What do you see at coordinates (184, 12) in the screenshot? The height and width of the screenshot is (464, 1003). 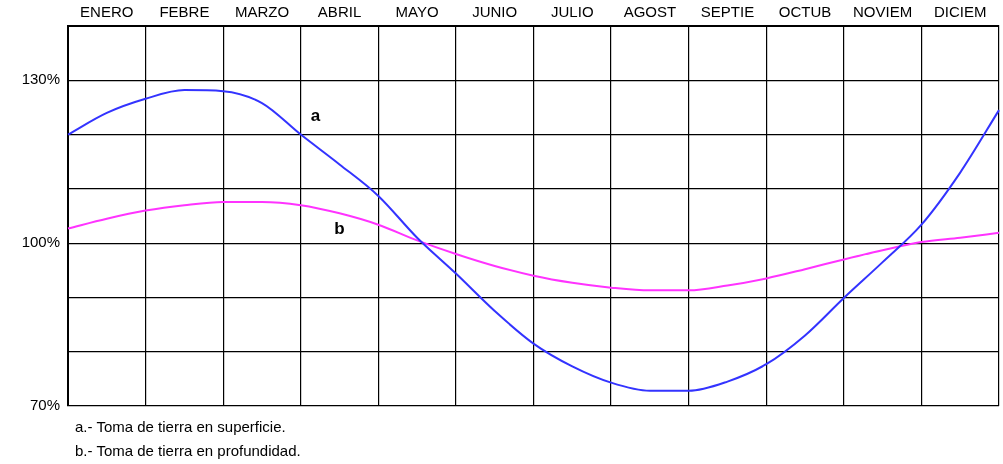 I see `x-tick-label: FEBRE` at bounding box center [184, 12].